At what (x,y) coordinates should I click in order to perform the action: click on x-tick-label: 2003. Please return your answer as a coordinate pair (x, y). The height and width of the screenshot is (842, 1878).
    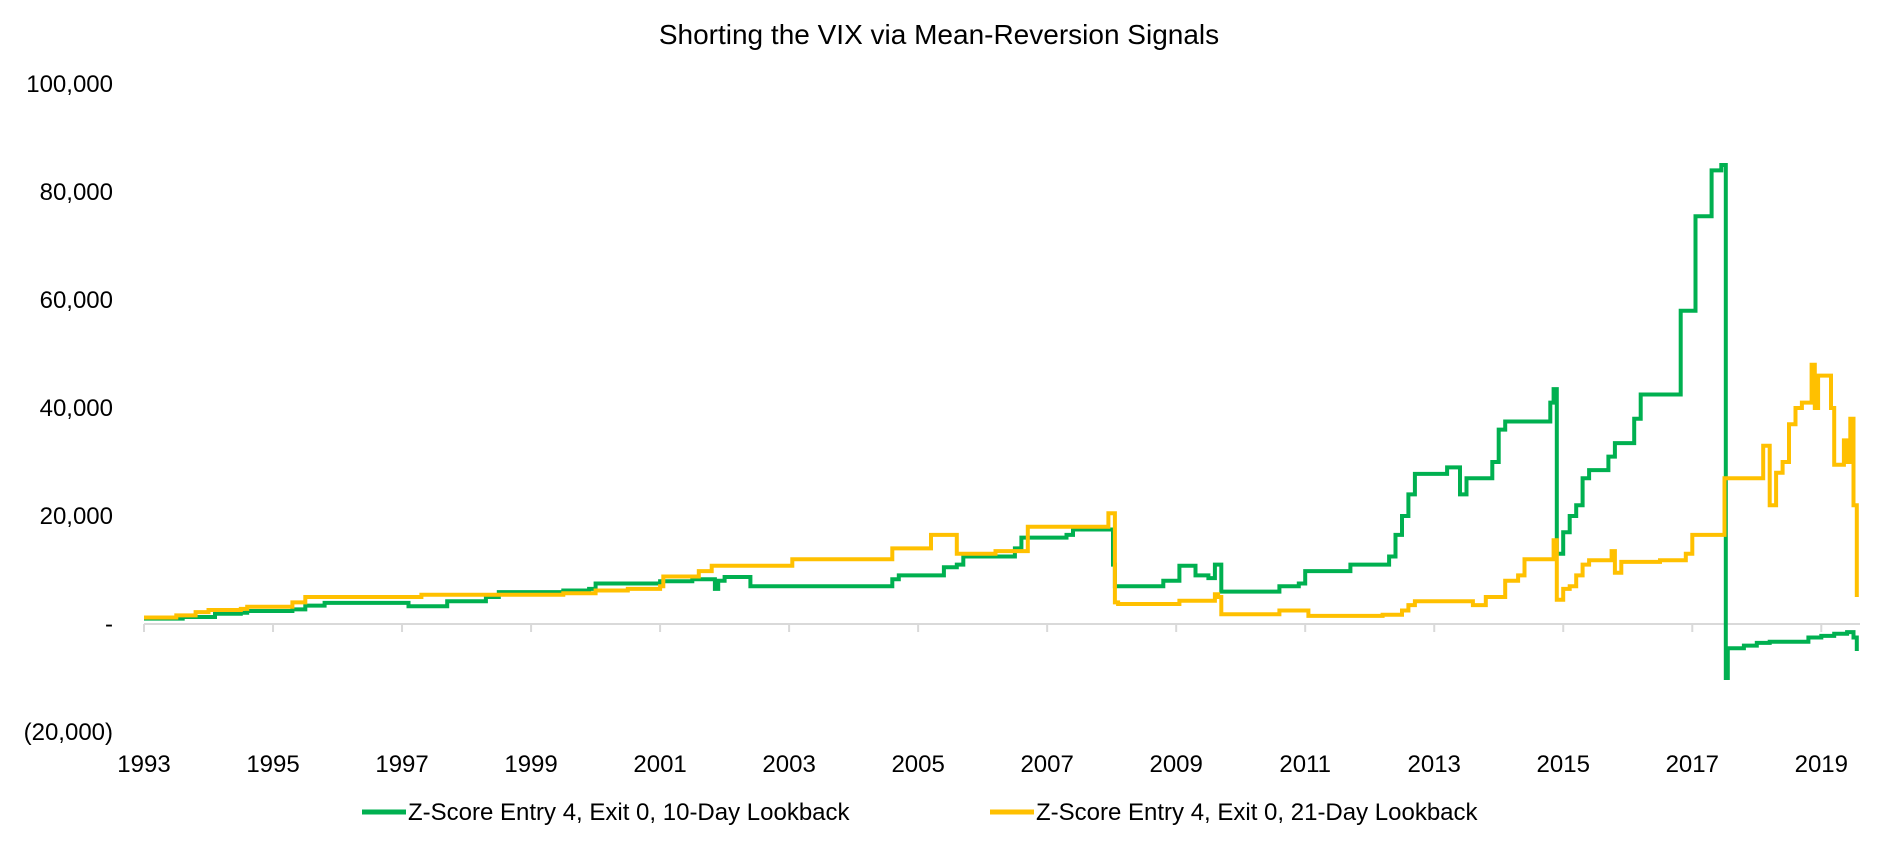
    Looking at the image, I should click on (788, 764).